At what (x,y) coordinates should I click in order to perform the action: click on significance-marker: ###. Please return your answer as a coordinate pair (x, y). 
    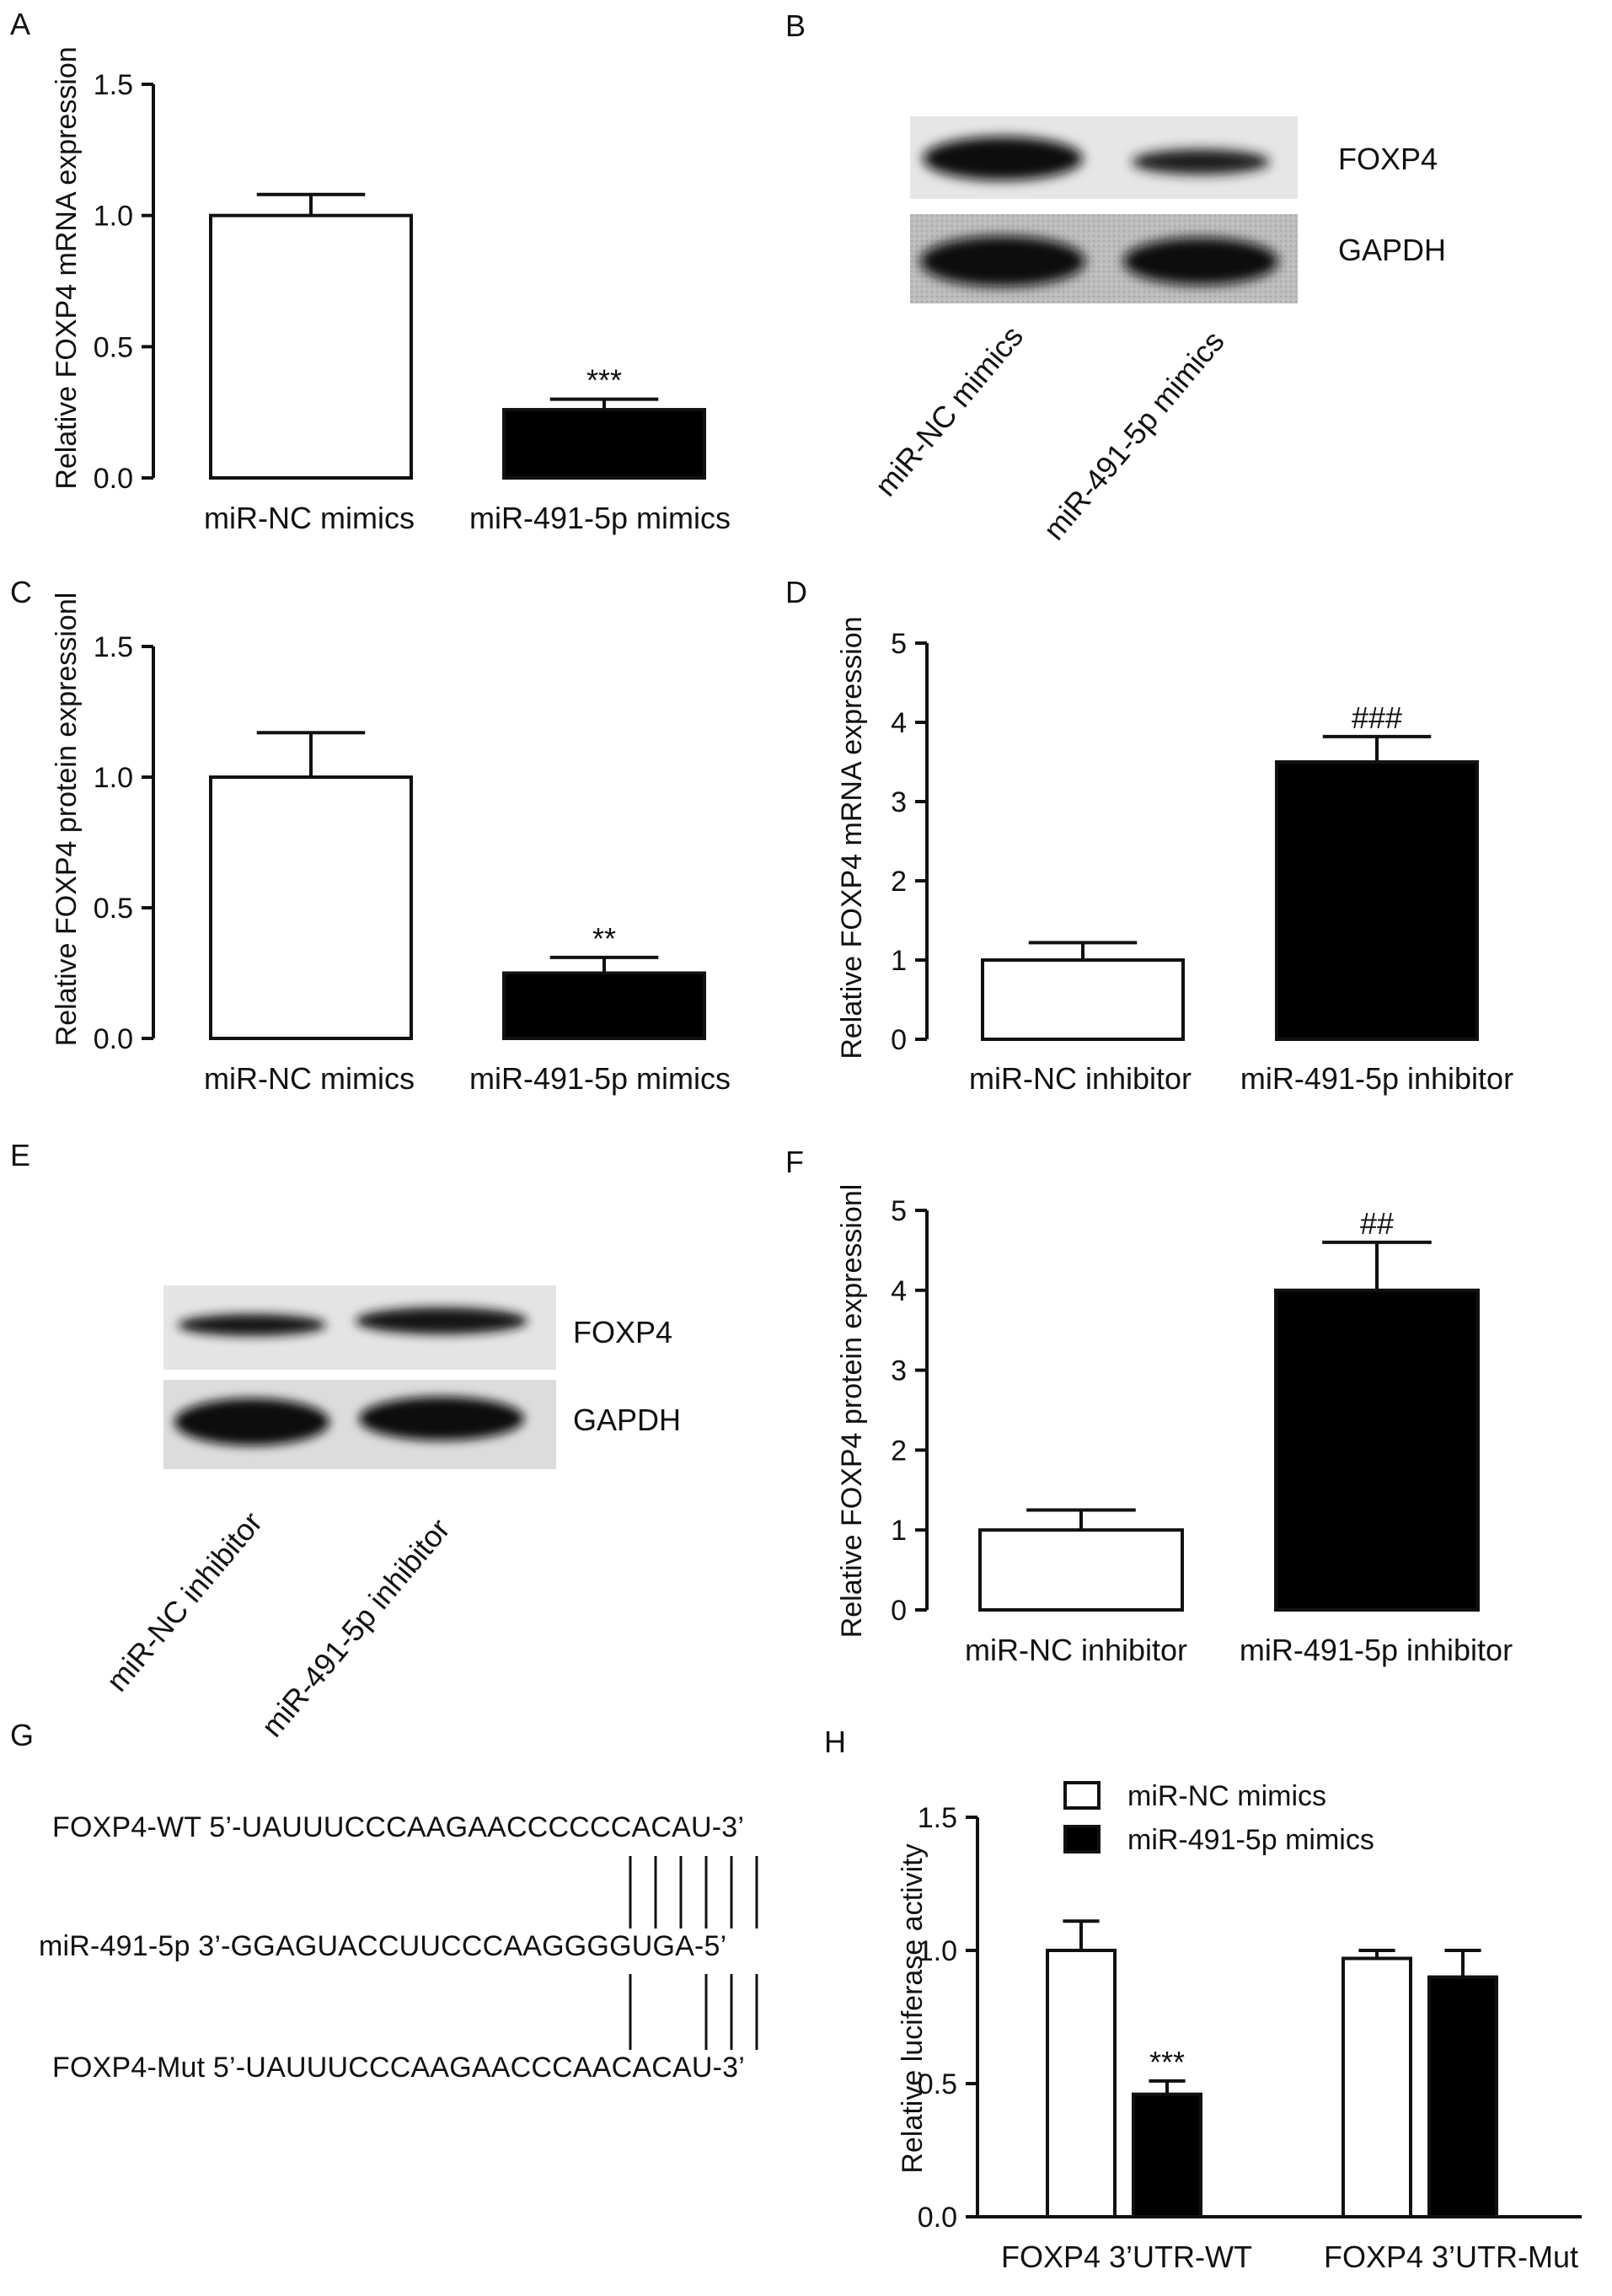
    Looking at the image, I should click on (1377, 717).